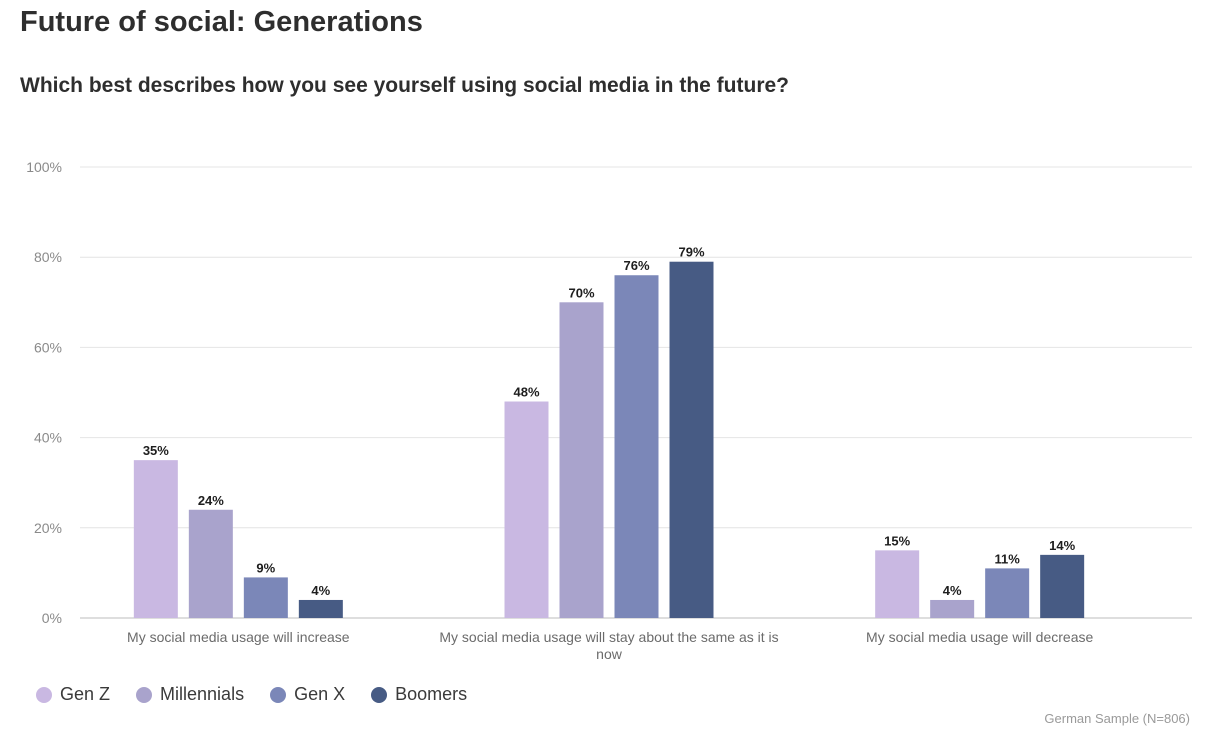 Image resolution: width=1214 pixels, height=750 pixels. Describe the element at coordinates (1062, 545) in the screenshot. I see `data-label: 14%` at that location.